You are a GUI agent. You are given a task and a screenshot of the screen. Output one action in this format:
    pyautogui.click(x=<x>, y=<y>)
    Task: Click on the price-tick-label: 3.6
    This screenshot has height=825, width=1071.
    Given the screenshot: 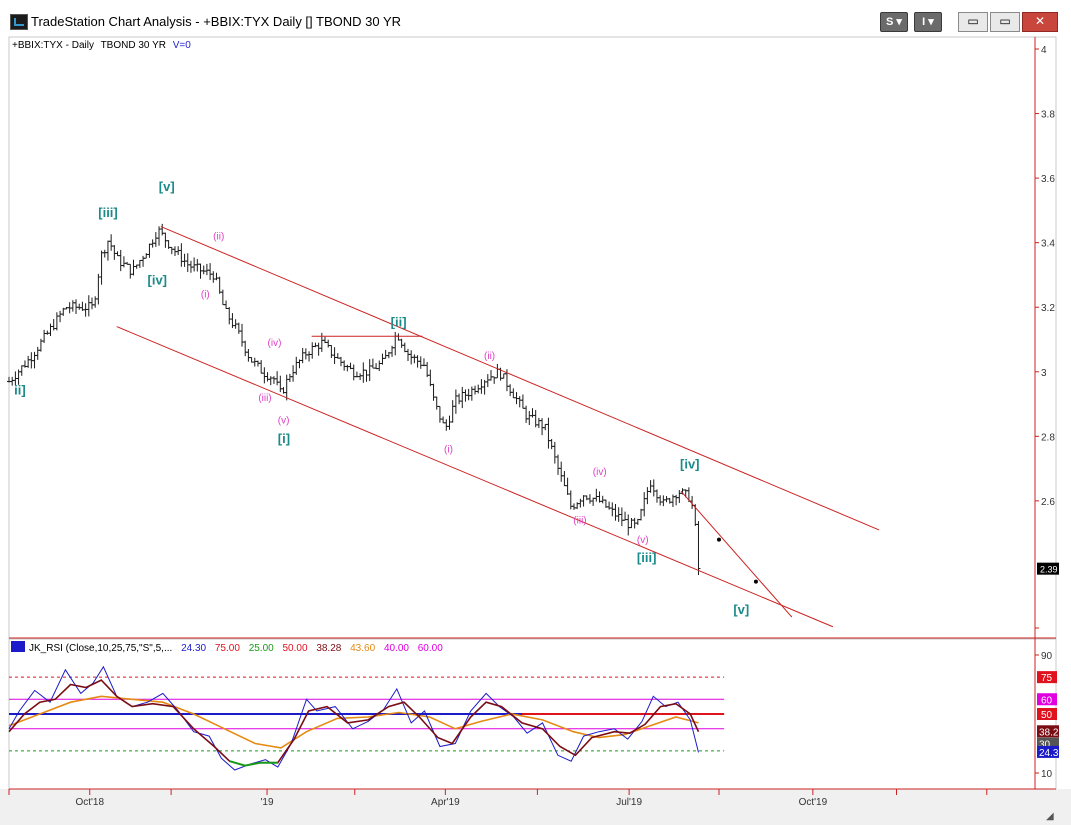 What is the action you would take?
    pyautogui.click(x=1048, y=179)
    